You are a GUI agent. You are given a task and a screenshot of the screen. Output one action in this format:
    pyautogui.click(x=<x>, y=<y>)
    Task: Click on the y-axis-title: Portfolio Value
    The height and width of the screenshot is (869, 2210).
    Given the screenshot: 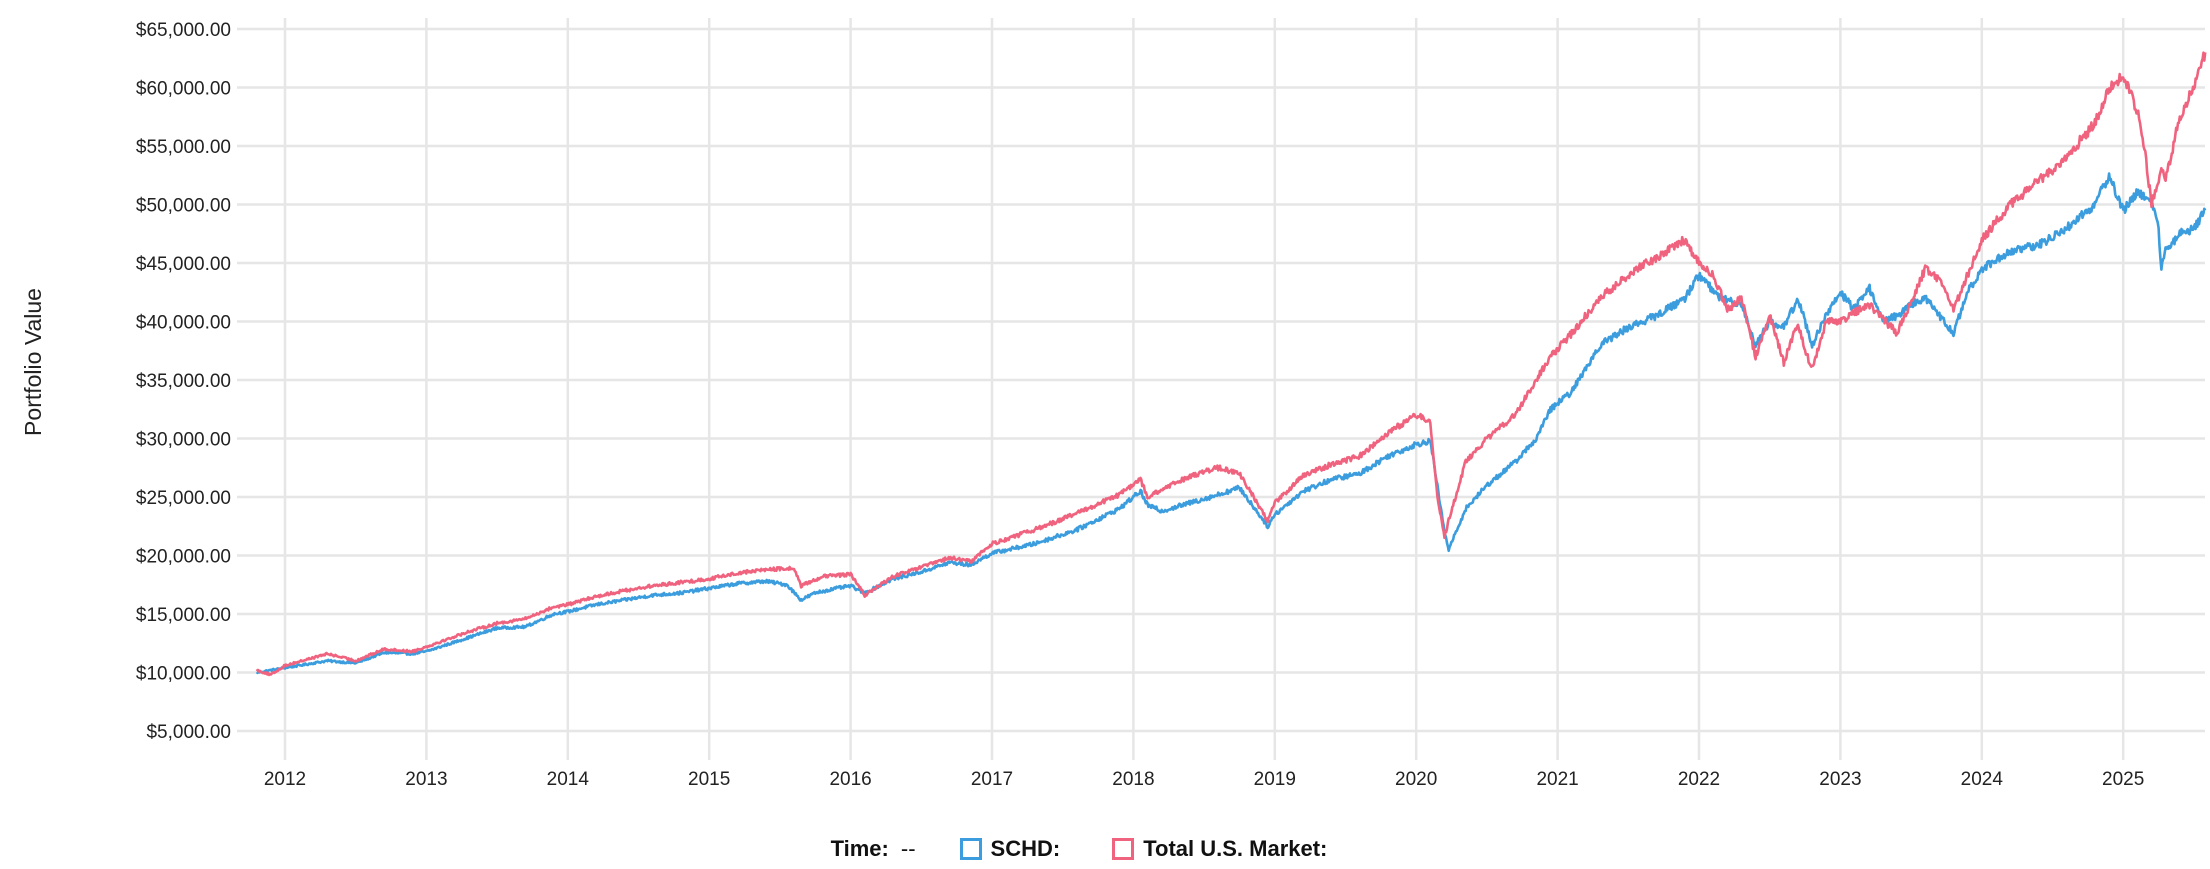 What is the action you would take?
    pyautogui.click(x=33, y=362)
    